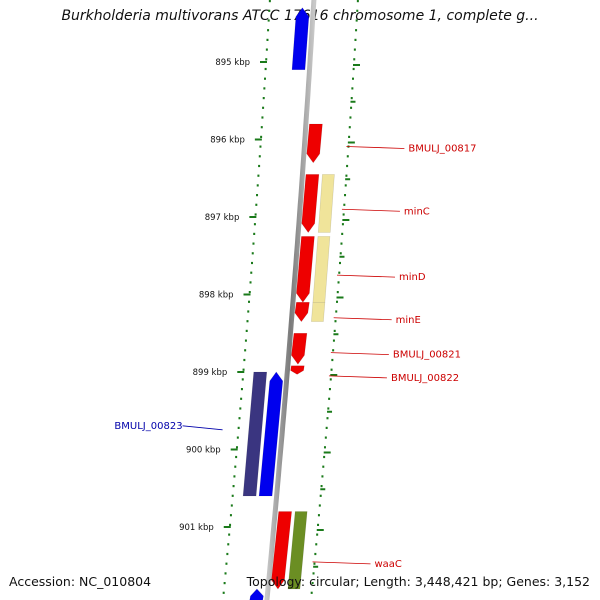 The width and height of the screenshot is (600, 600). What do you see at coordinates (290, 300) in the screenshot?
I see `backbone-line` at bounding box center [290, 300].